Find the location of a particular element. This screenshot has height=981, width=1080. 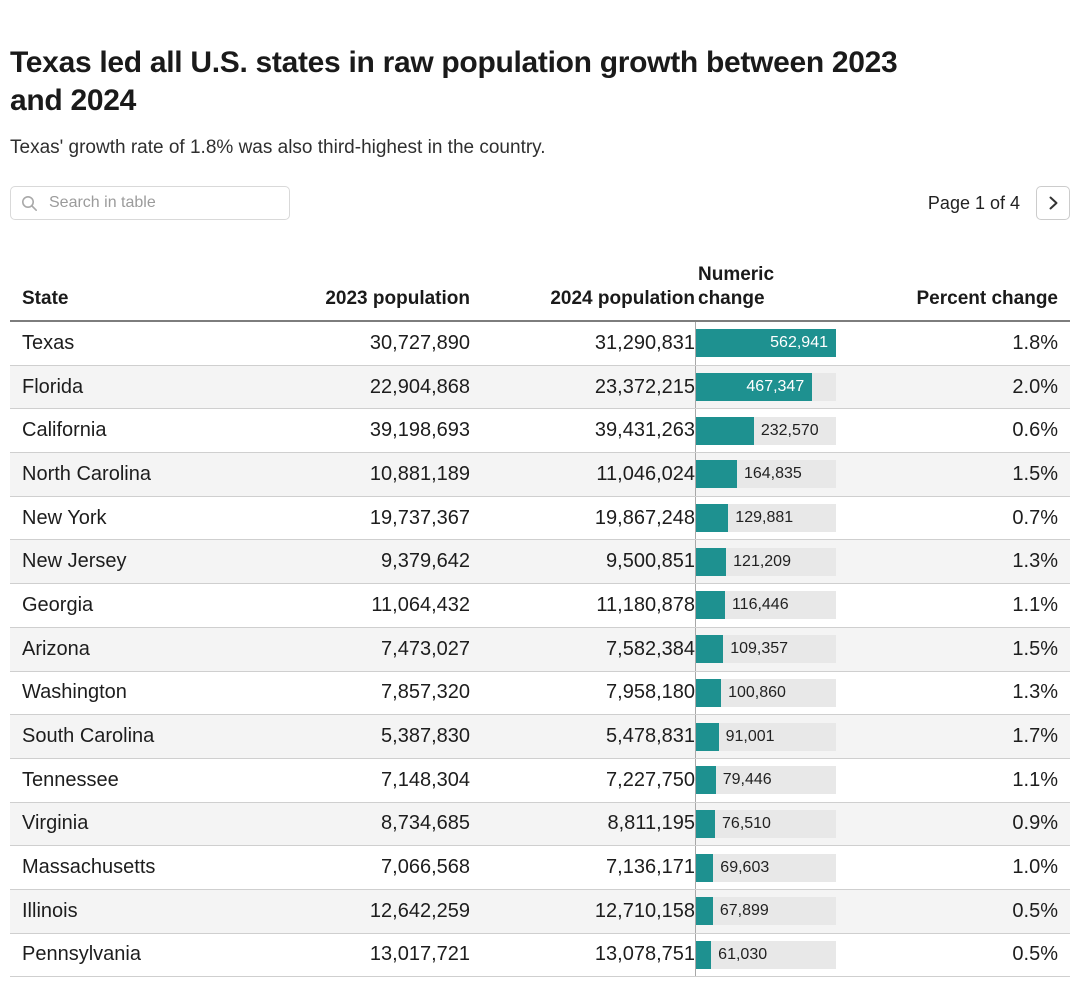

cell-2024-population: 11,180,878 is located at coordinates (645, 604).